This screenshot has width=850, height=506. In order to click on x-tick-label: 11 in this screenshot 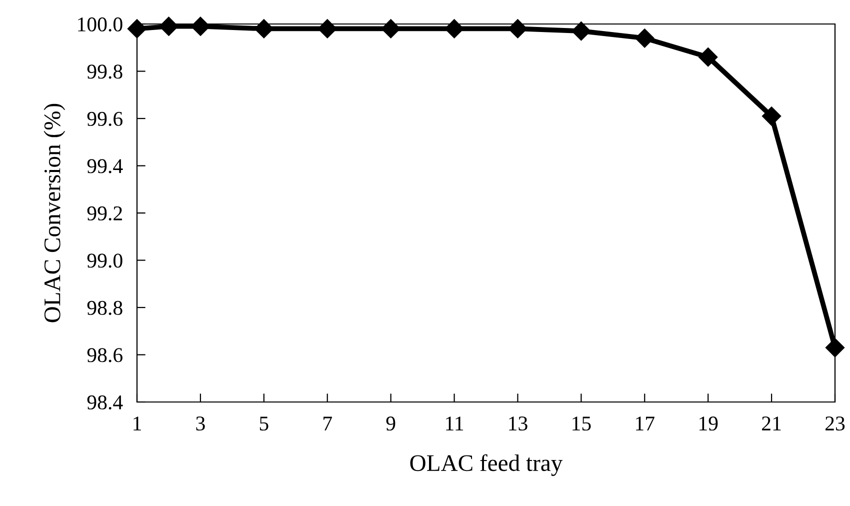, I will do `click(455, 423)`.